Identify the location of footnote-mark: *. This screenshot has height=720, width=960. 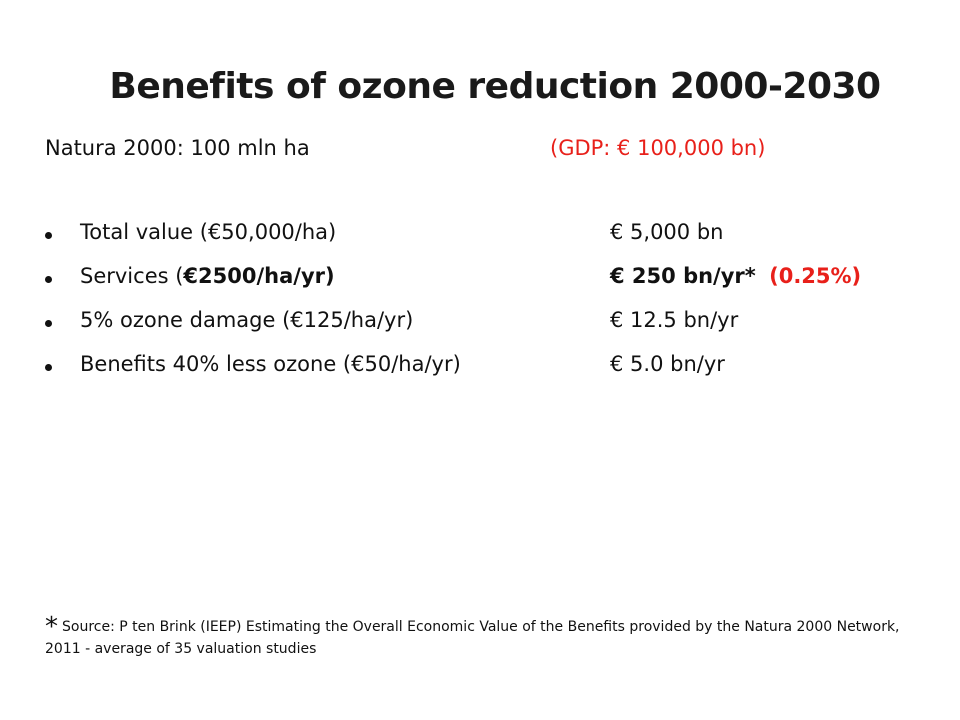
(51, 627).